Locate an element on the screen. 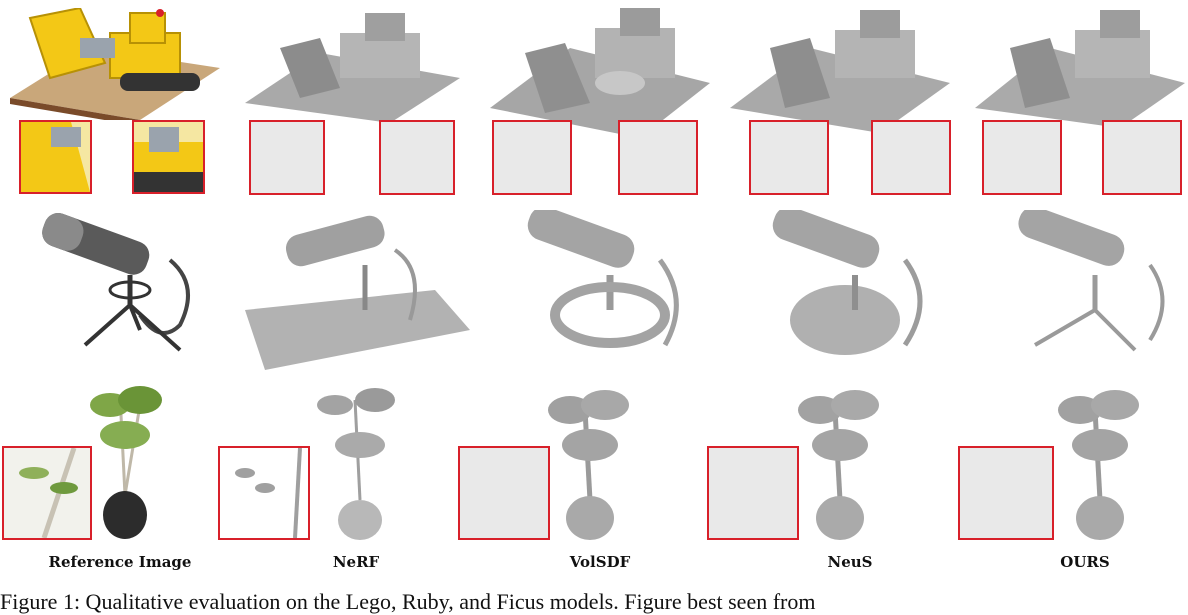 This screenshot has height=615, width=1188. mic-neus-mesh is located at coordinates (850, 285).